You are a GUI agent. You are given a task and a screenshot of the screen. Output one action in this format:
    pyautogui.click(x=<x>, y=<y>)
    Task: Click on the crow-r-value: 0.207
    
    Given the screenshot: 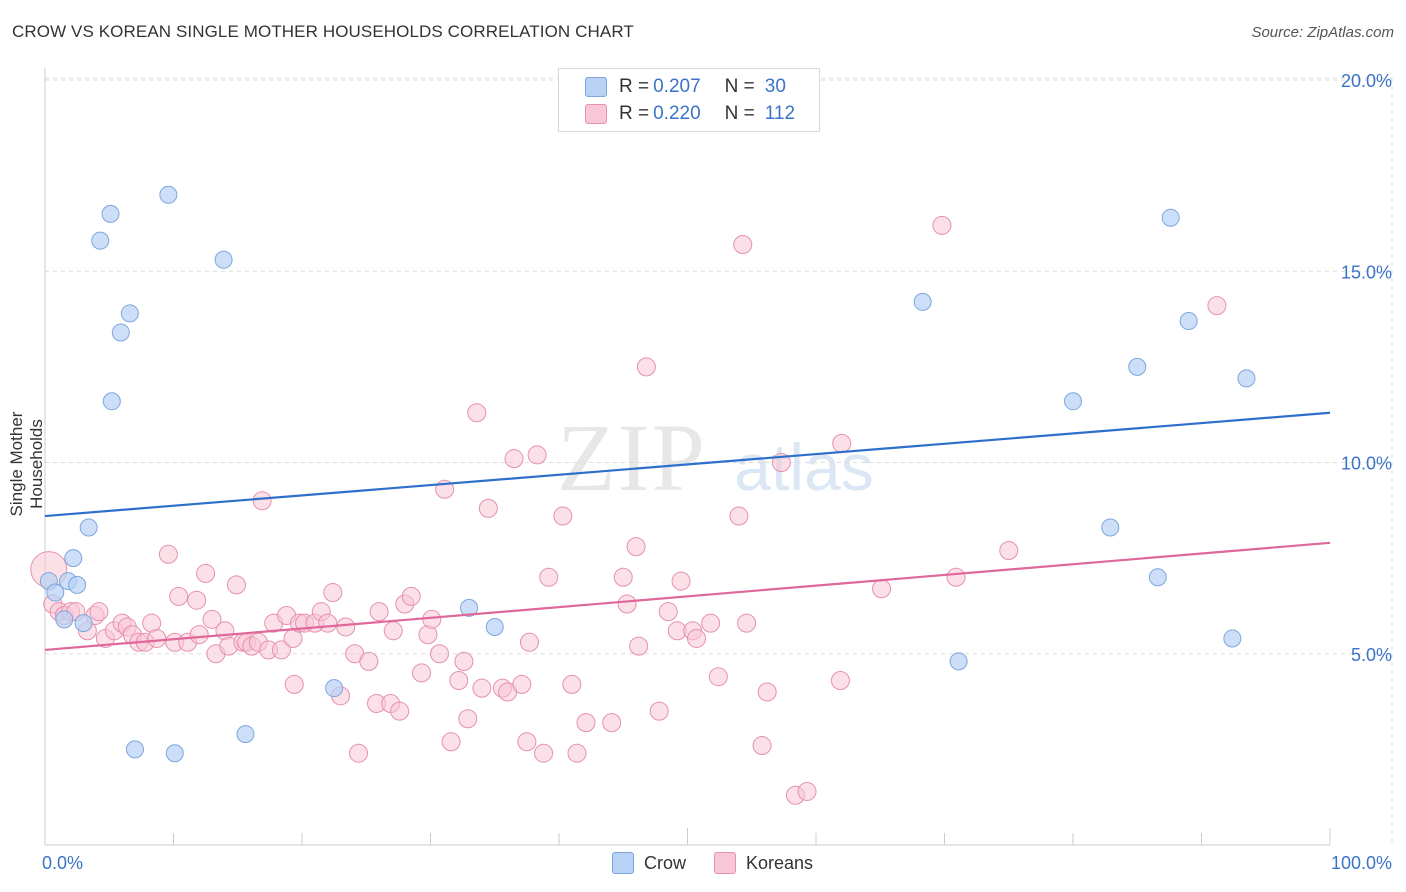 What is the action you would take?
    pyautogui.click(x=677, y=86)
    